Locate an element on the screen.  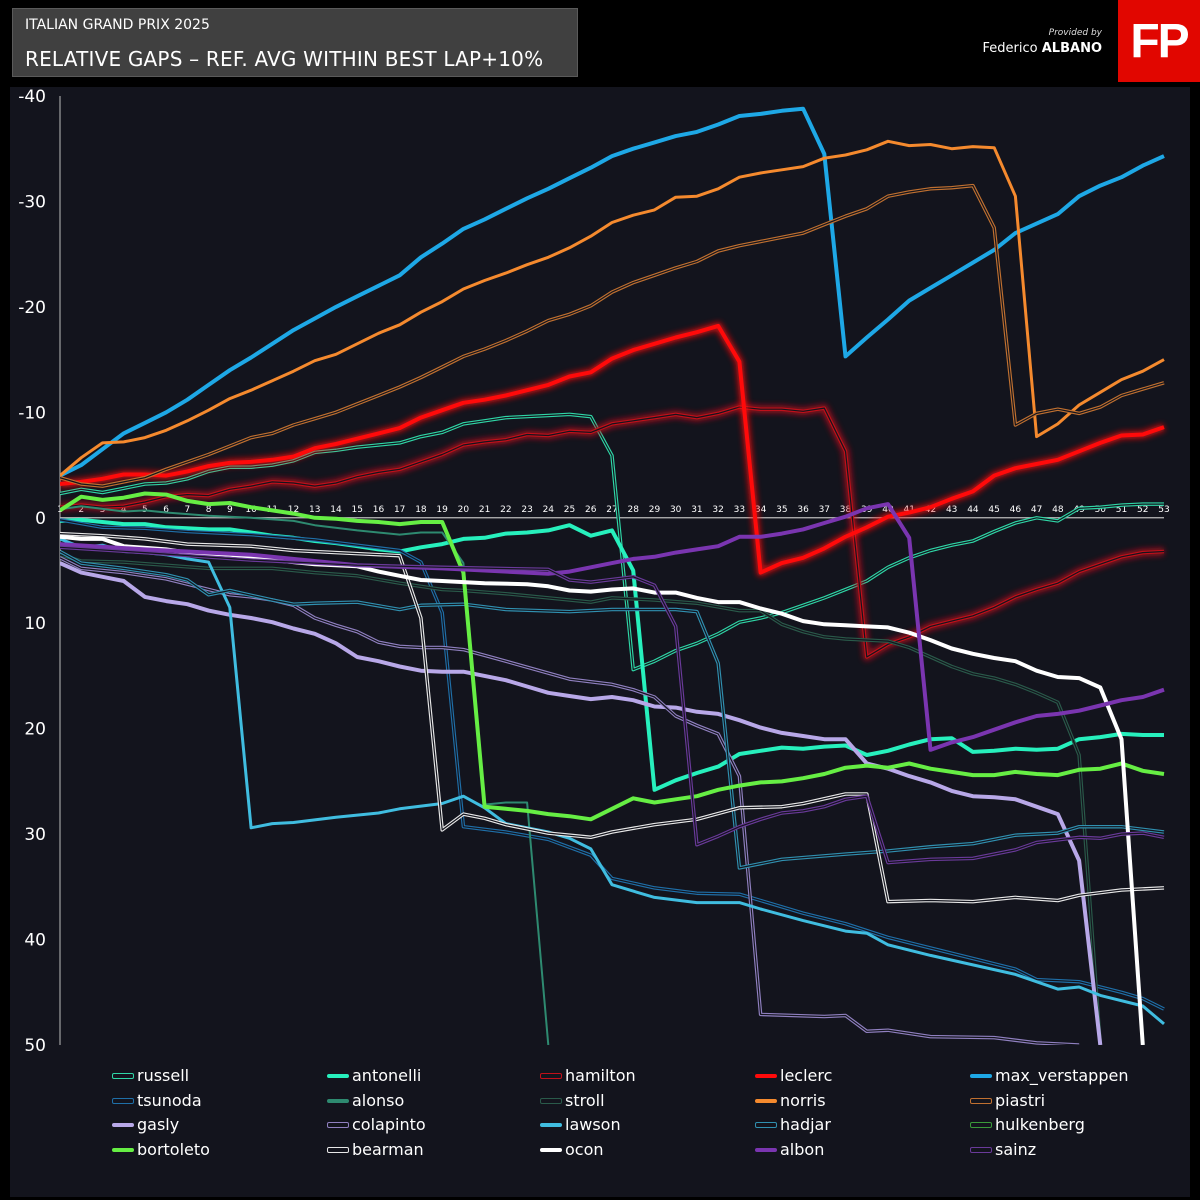
legend-label: hamilton is located at coordinates (600, 1075).